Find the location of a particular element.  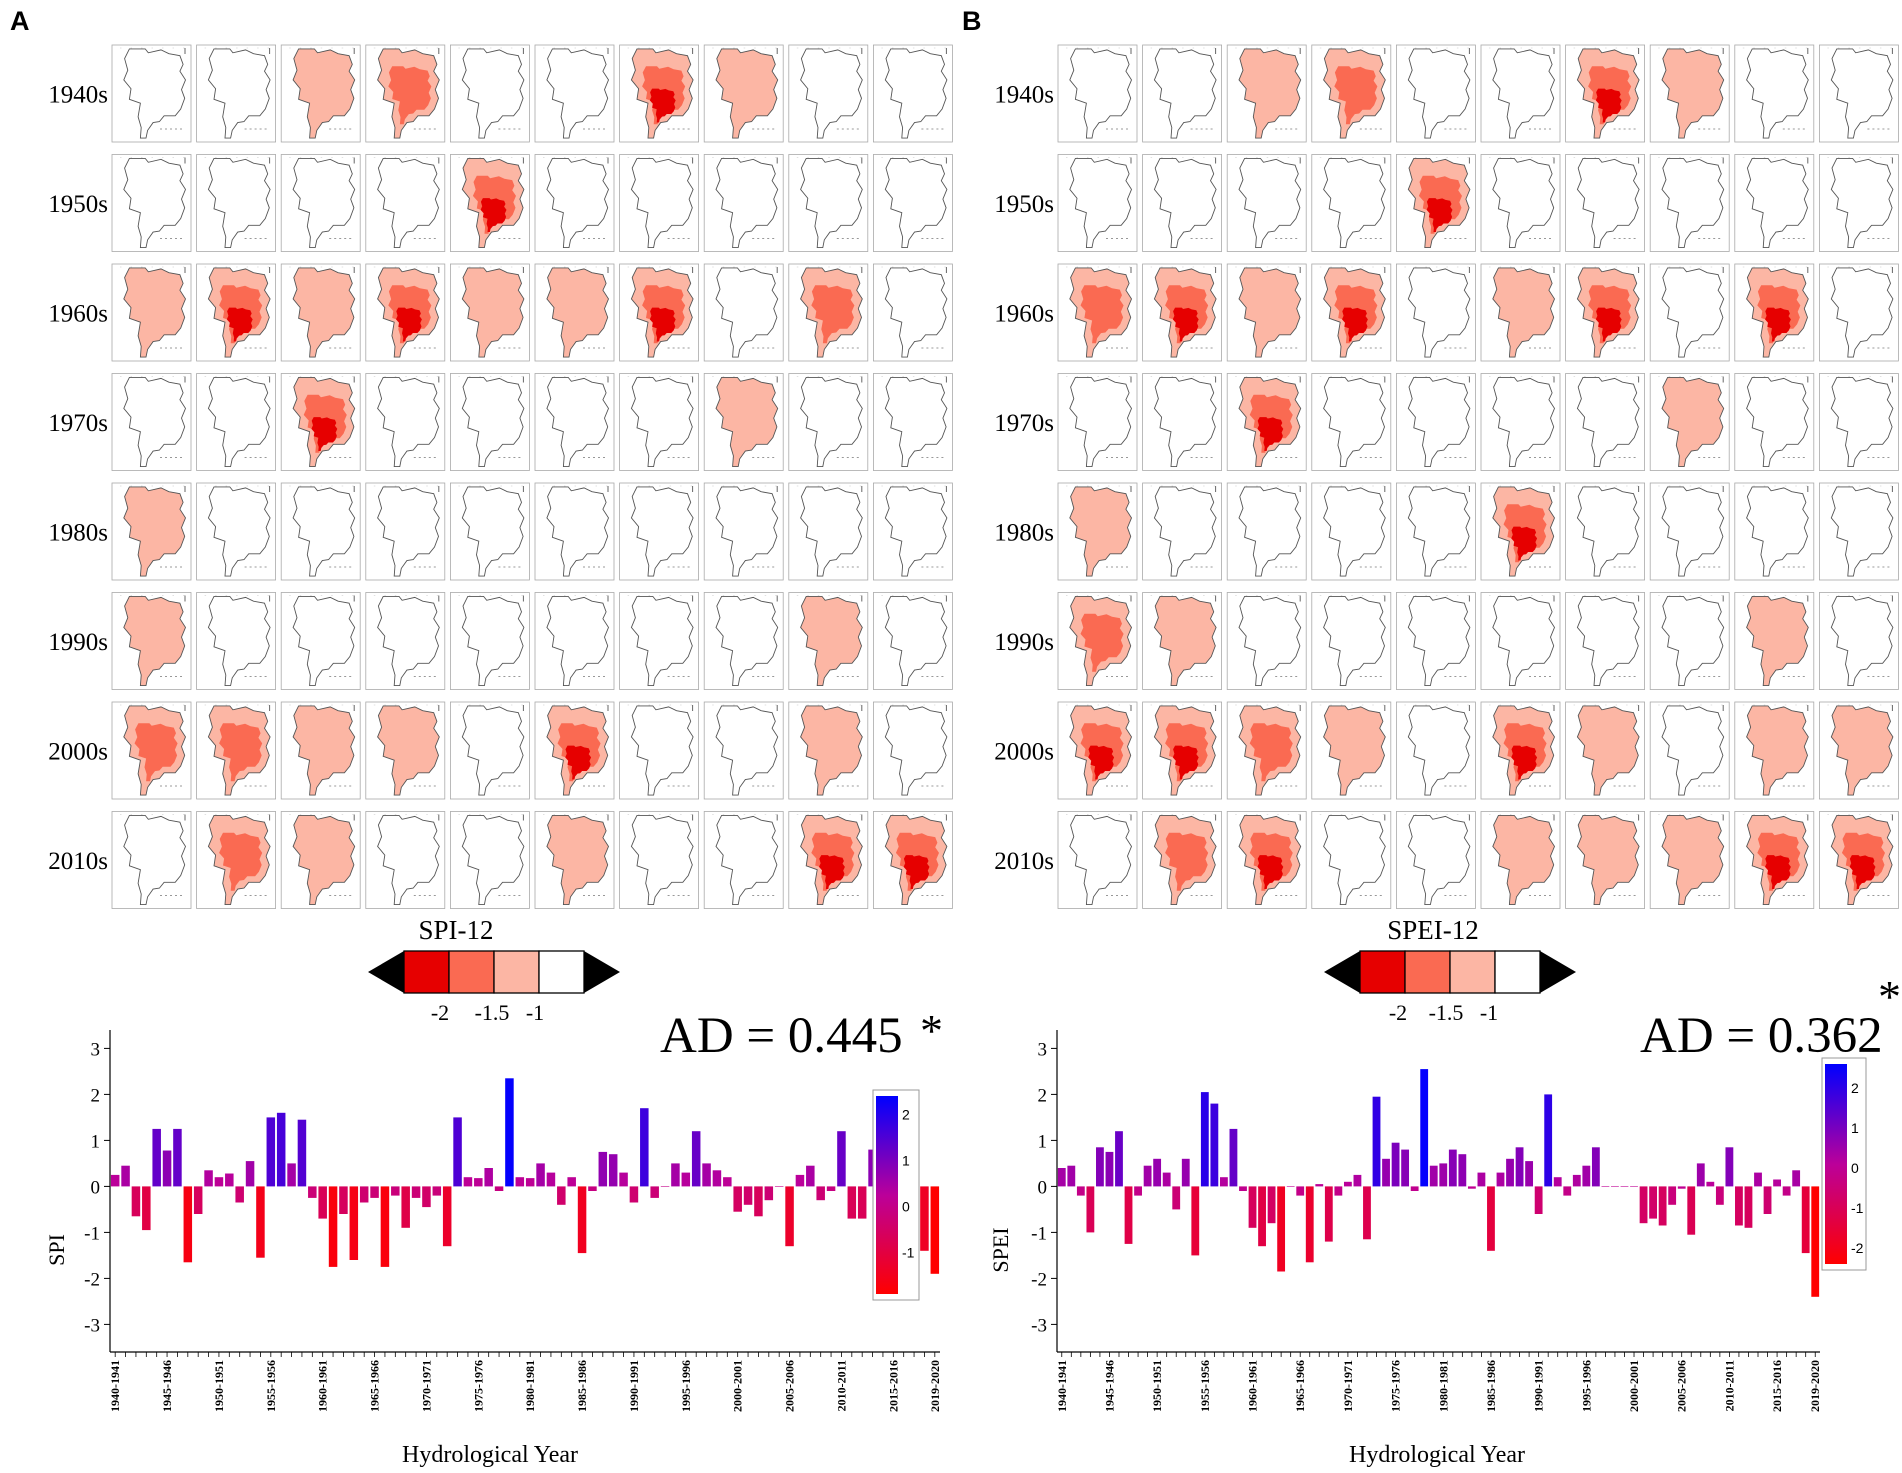

x-tick-label: 2015-2016 is located at coordinates (1777, 1386).